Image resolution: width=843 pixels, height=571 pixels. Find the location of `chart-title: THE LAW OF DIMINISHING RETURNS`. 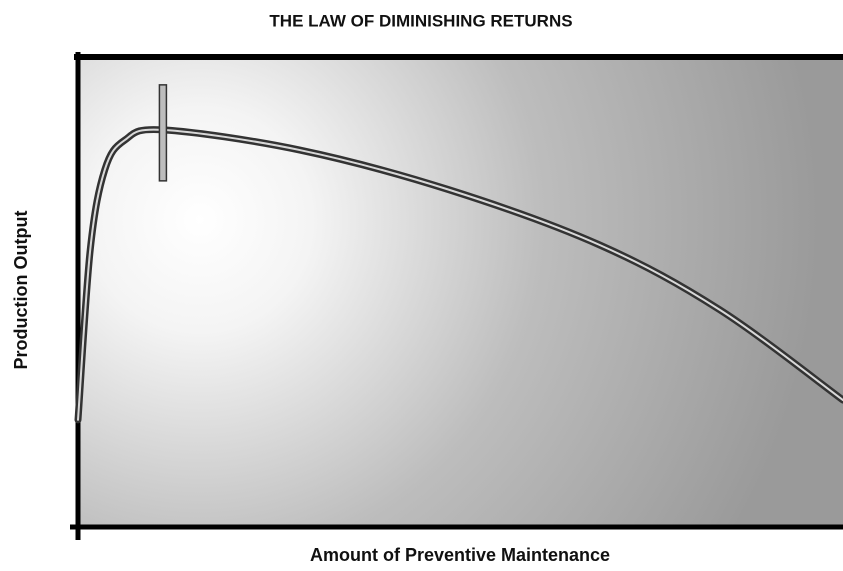

chart-title: THE LAW OF DIMINISHING RETURNS is located at coordinates (420, 20).